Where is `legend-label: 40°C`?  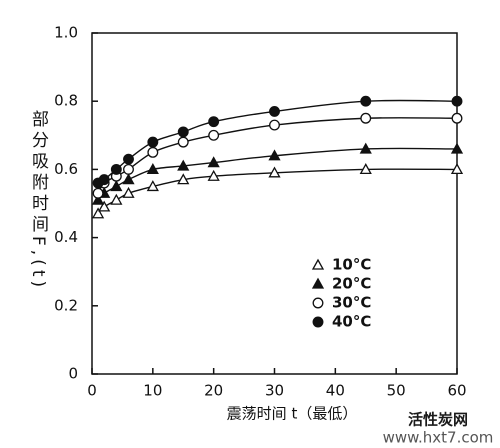
legend-label: 40°C is located at coordinates (351, 322).